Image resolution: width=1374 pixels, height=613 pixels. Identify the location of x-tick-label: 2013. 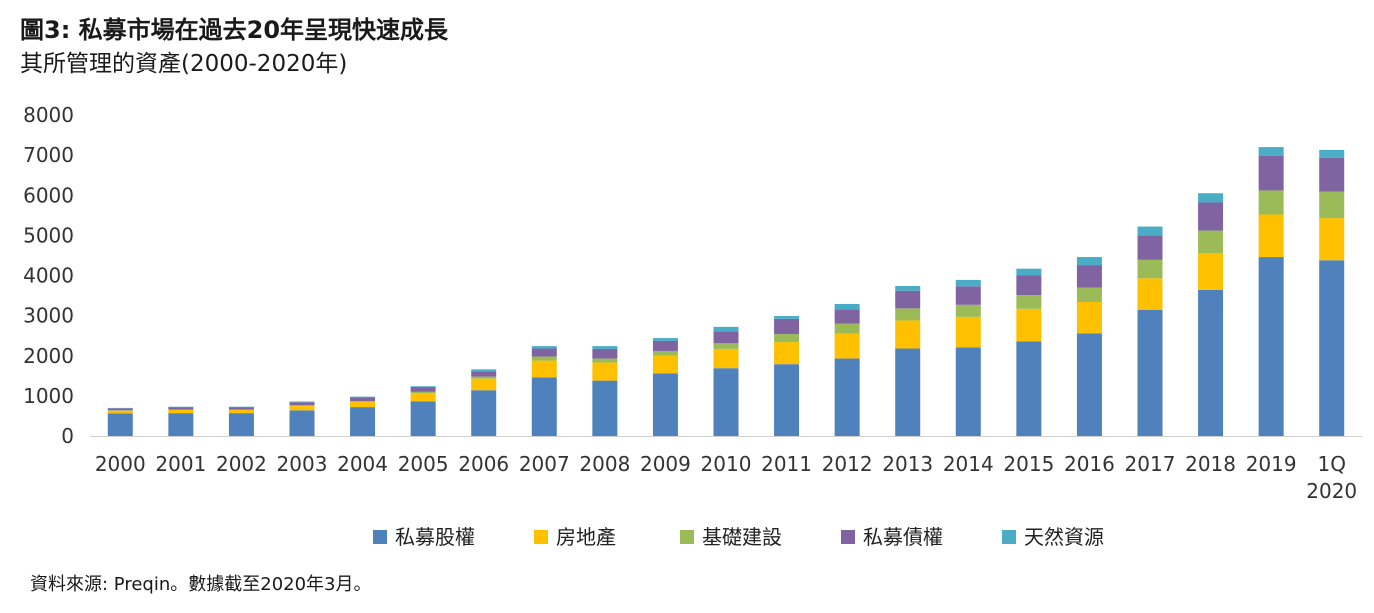
(907, 464).